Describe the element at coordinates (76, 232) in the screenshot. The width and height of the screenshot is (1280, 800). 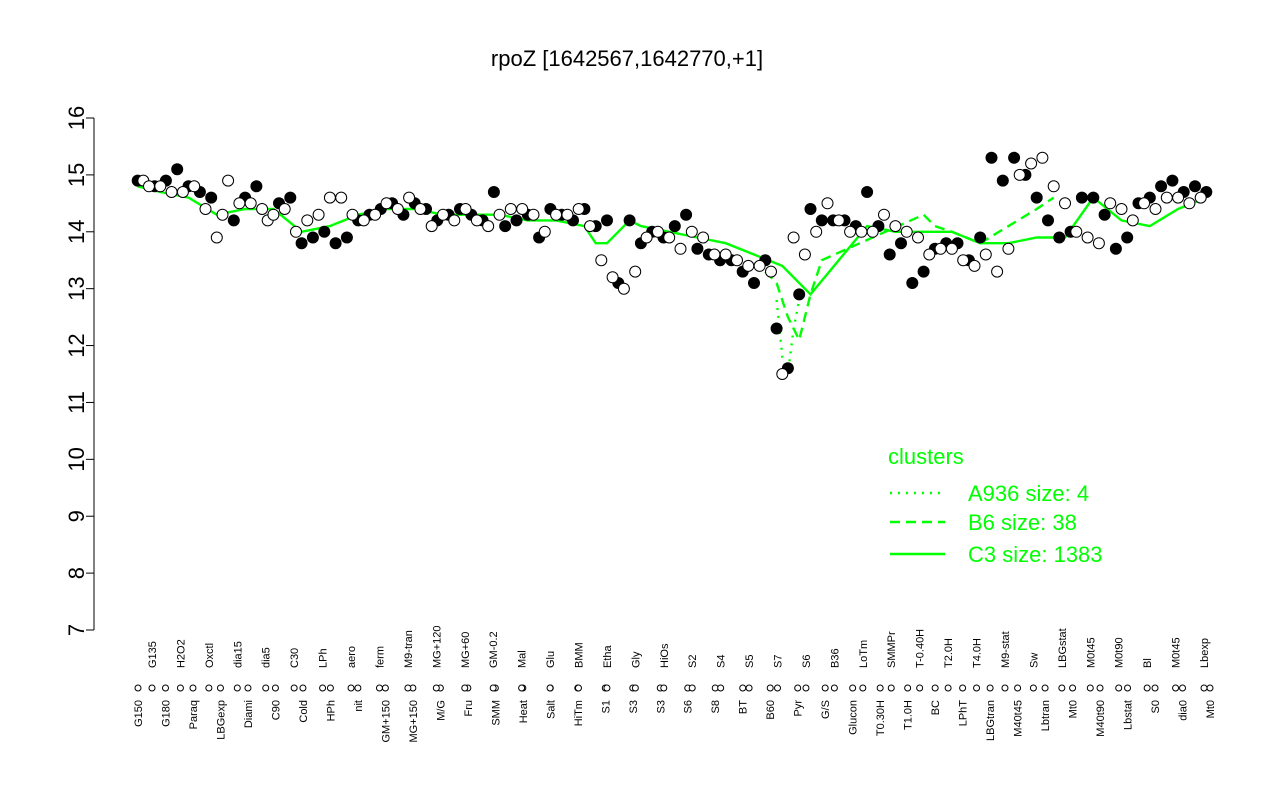
I see `y-tick-label: 14` at that location.